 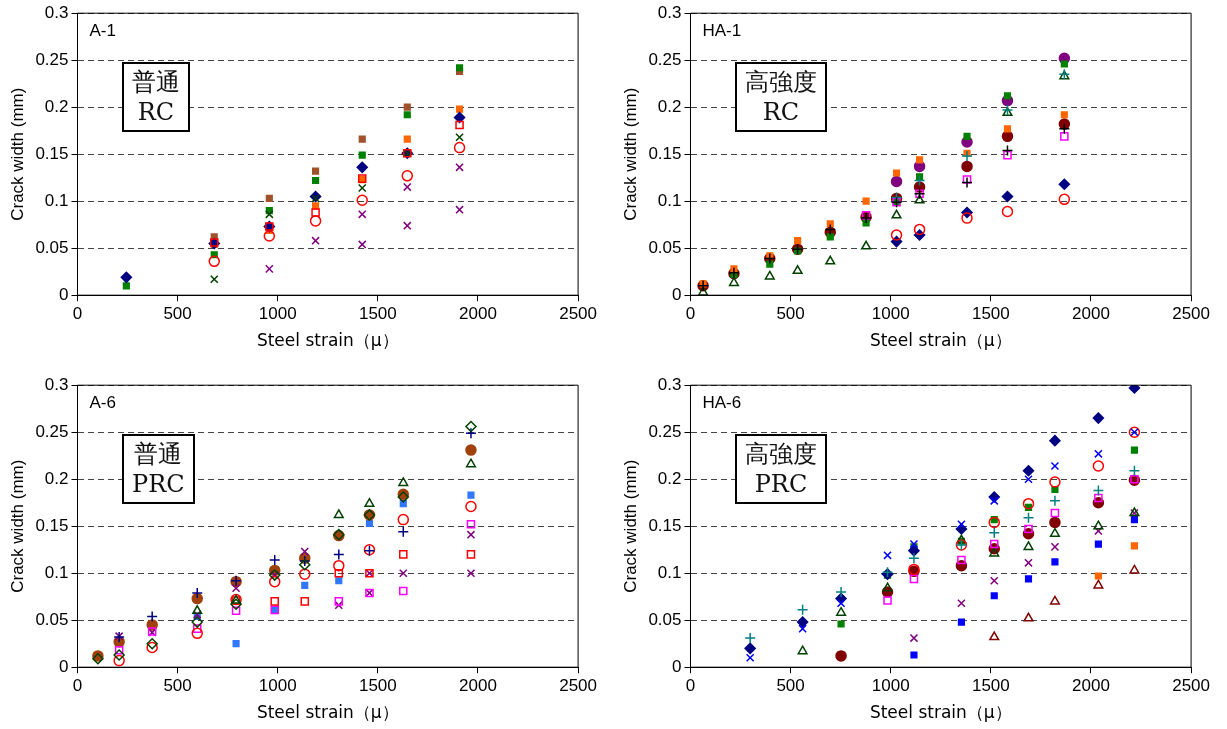 What do you see at coordinates (722, 31) in the screenshot?
I see `annotation: HA-1` at bounding box center [722, 31].